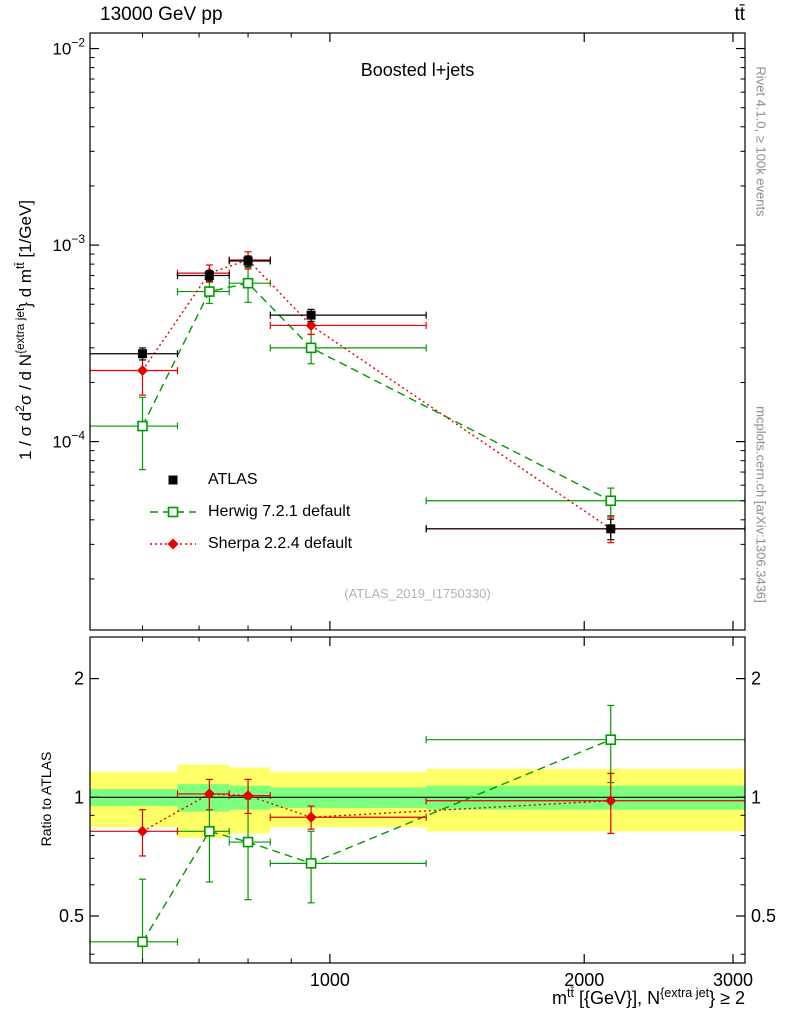  I want to click on legend-label-sherpa: Sherpa 2.2.4 default, so click(280, 543).